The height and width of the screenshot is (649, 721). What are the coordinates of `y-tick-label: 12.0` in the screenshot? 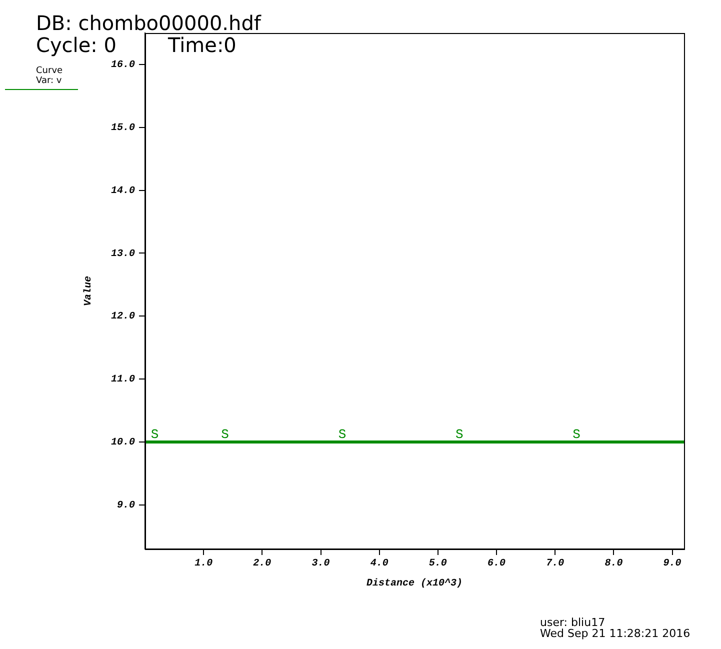 It's located at (122, 317).